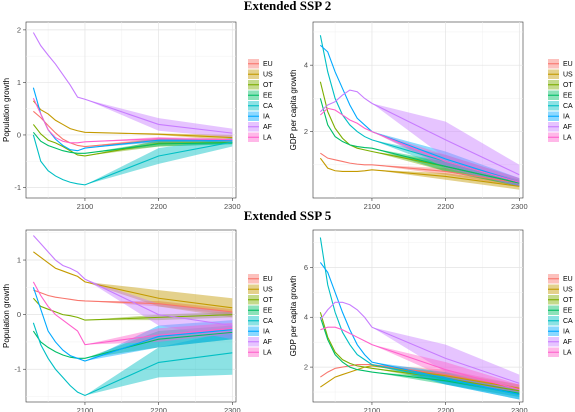 Image resolution: width=575 pixels, height=412 pixels. I want to click on axis-ticks: 2100 2200 2300 2 4 6, so click(416, 337).